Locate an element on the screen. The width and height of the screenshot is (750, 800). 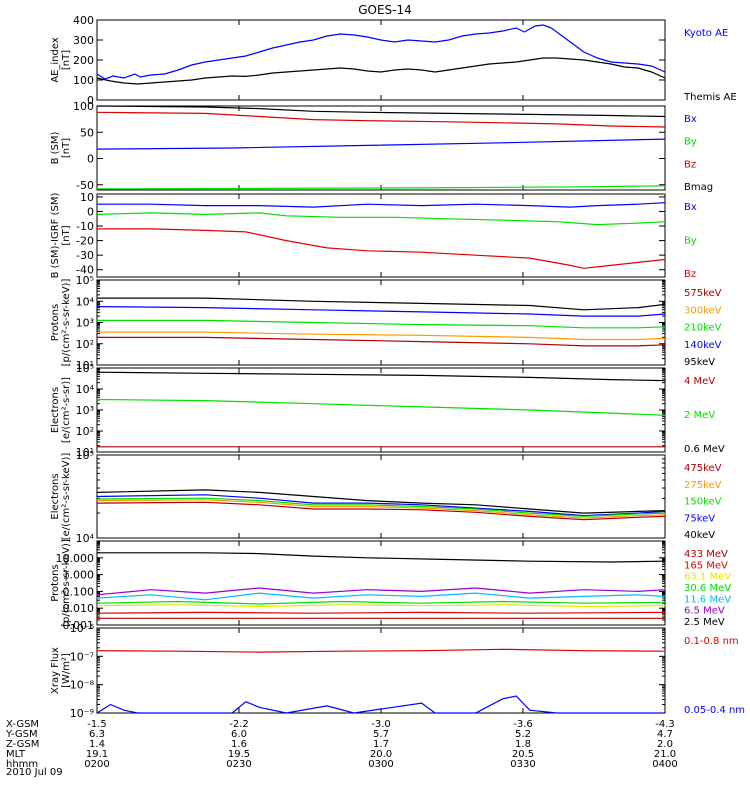
footer-value: 1.8 is located at coordinates (523, 744).